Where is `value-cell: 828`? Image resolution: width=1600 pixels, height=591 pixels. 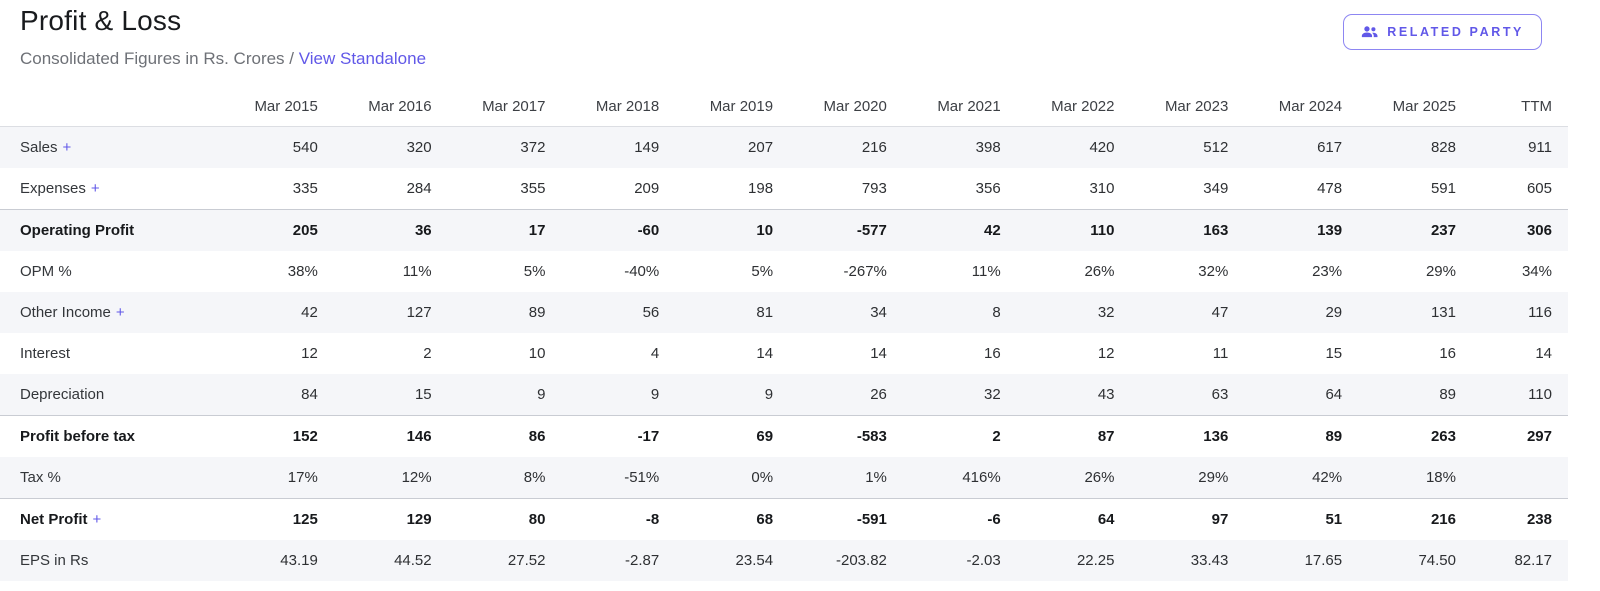 value-cell: 828 is located at coordinates (1443, 147).